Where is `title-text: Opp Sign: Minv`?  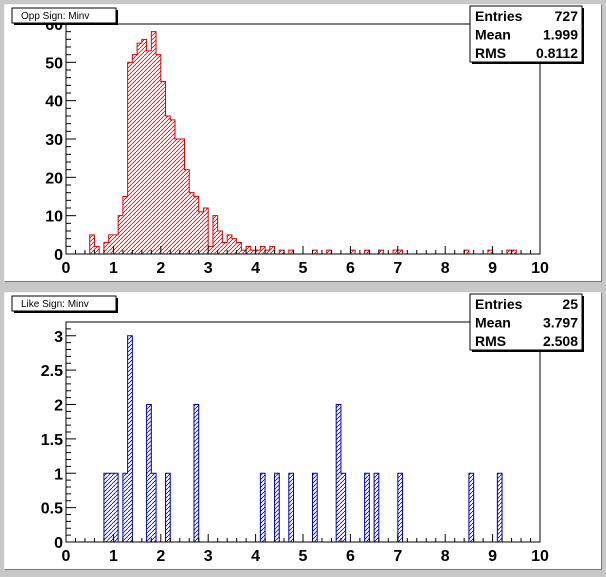 title-text: Opp Sign: Minv is located at coordinates (55, 16).